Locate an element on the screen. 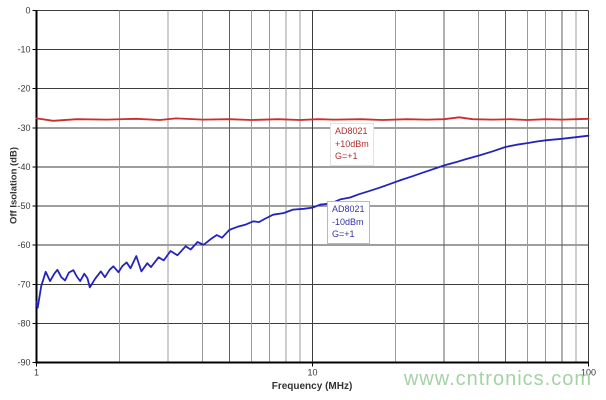 This screenshot has width=606, height=400. y-tick-label: -40 is located at coordinates (23, 167).